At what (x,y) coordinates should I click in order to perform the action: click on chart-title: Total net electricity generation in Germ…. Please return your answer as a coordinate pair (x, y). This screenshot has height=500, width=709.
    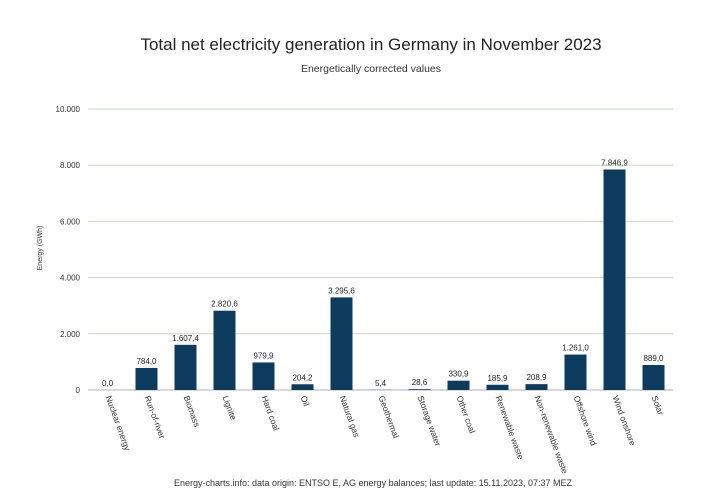
    Looking at the image, I should click on (370, 44).